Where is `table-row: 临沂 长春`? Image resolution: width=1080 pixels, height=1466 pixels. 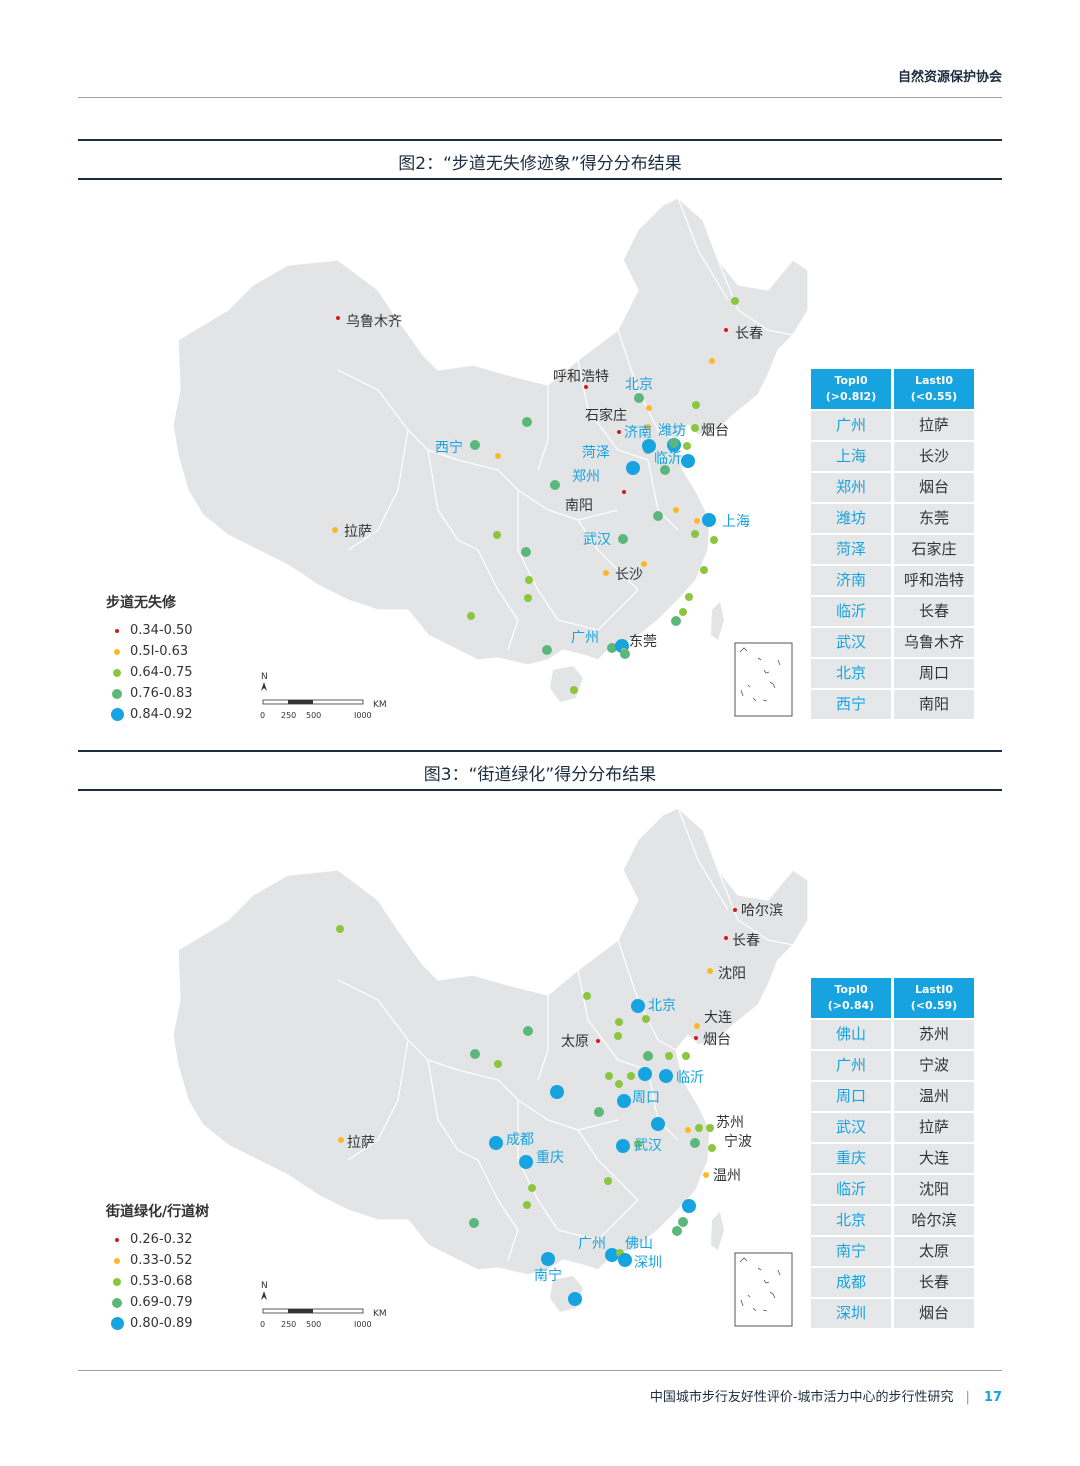 table-row: 临沂 长春 is located at coordinates (892, 610).